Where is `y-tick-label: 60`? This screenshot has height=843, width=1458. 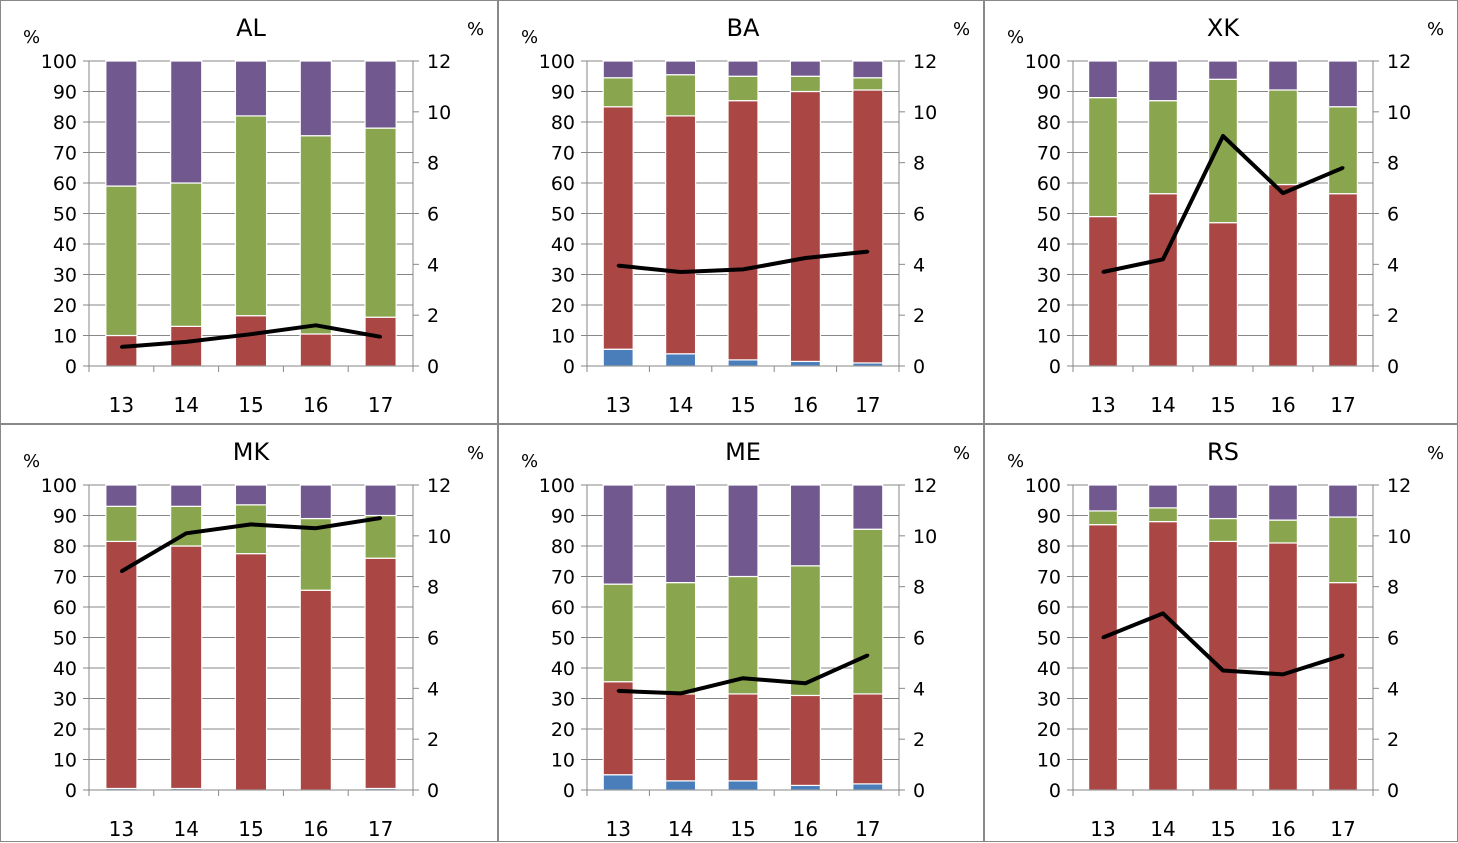
y-tick-label: 60 is located at coordinates (65, 184).